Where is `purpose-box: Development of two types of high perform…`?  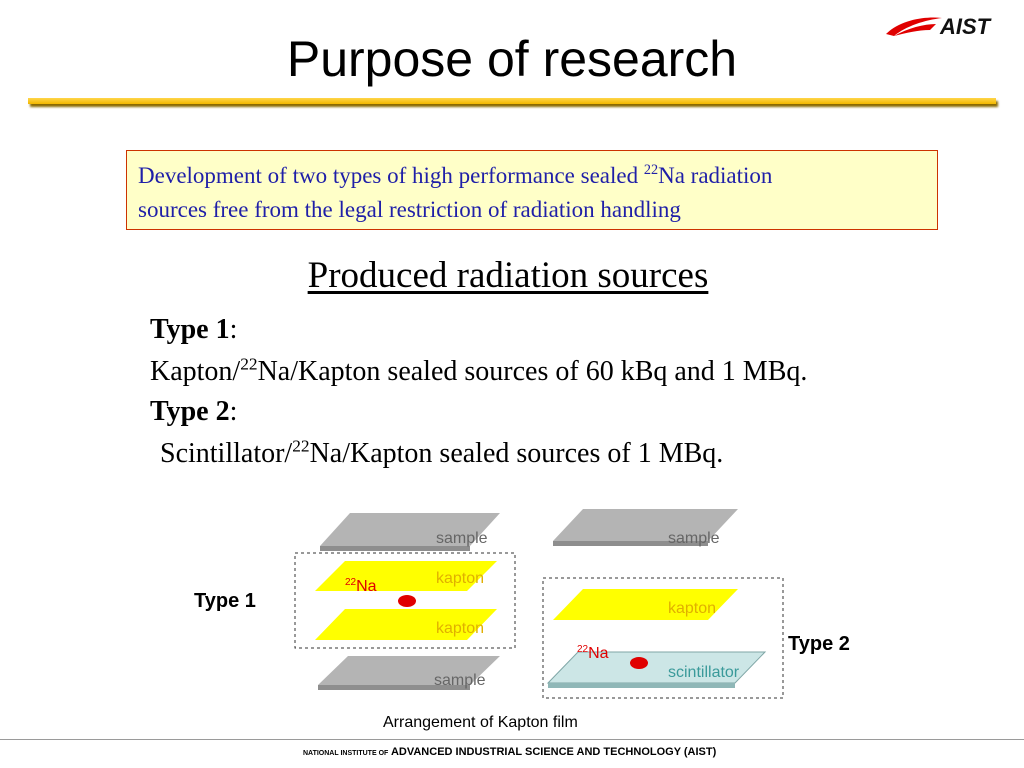
purpose-box: Development of two types of high perform… is located at coordinates (532, 190).